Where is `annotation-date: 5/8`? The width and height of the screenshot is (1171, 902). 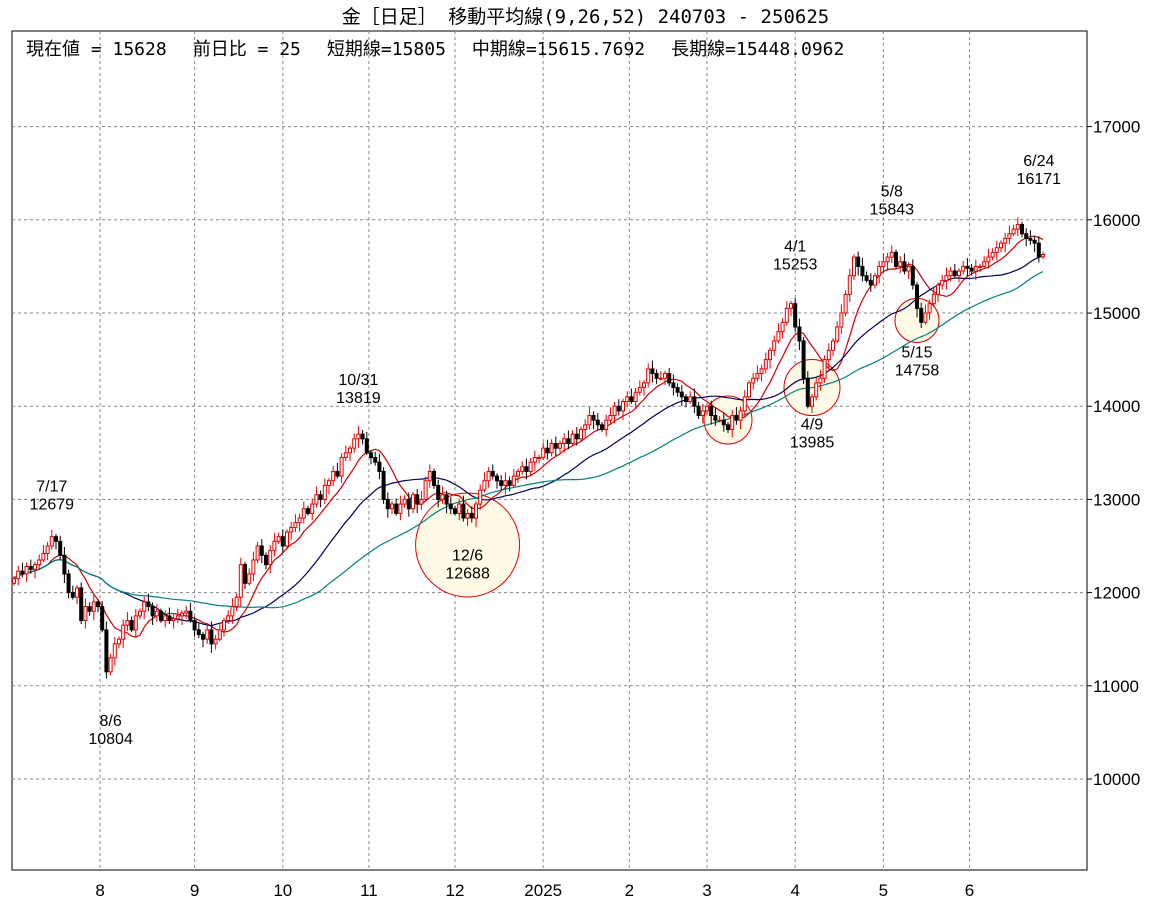 annotation-date: 5/8 is located at coordinates (892, 191).